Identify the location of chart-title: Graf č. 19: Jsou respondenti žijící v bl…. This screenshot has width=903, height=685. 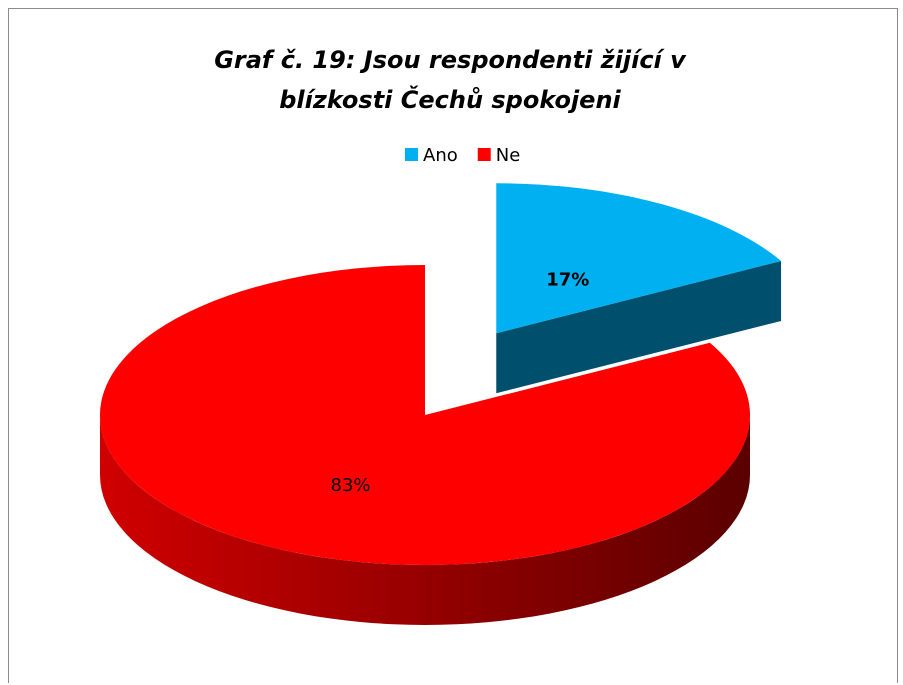
(450, 80).